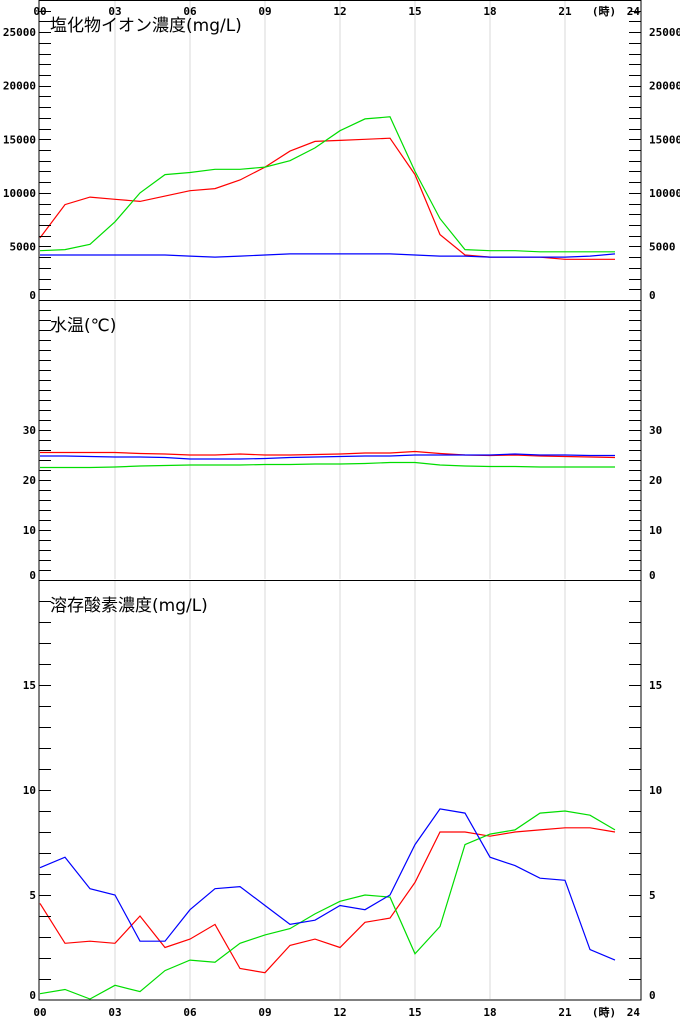 The image size is (680, 1020). Describe the element at coordinates (23, 246) in the screenshot. I see `y-tick-label-left: 5000` at that location.